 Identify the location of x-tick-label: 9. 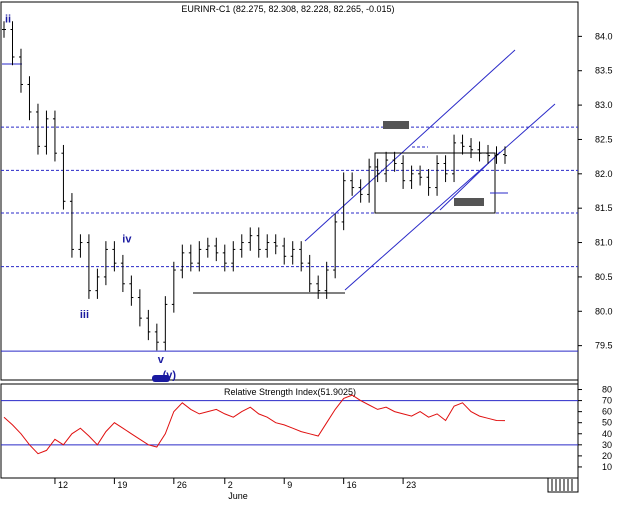
(289, 485).